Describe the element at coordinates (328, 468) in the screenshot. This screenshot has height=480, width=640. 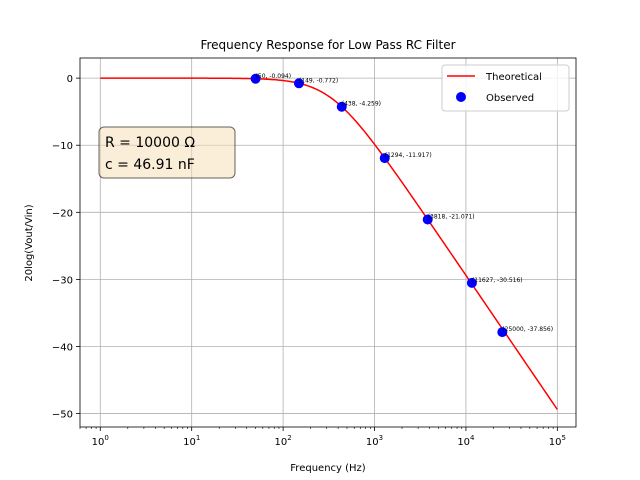
I see `x-axis-label: Frequency (Hz)` at that location.